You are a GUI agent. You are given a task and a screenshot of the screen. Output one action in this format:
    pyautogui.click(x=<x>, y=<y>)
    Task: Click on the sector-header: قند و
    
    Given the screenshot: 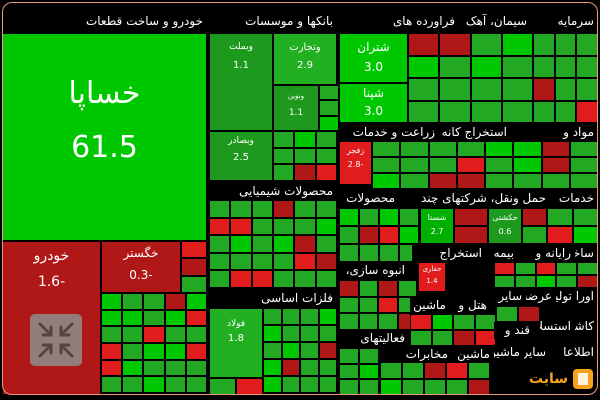 What is the action you would take?
    pyautogui.click(x=514, y=330)
    